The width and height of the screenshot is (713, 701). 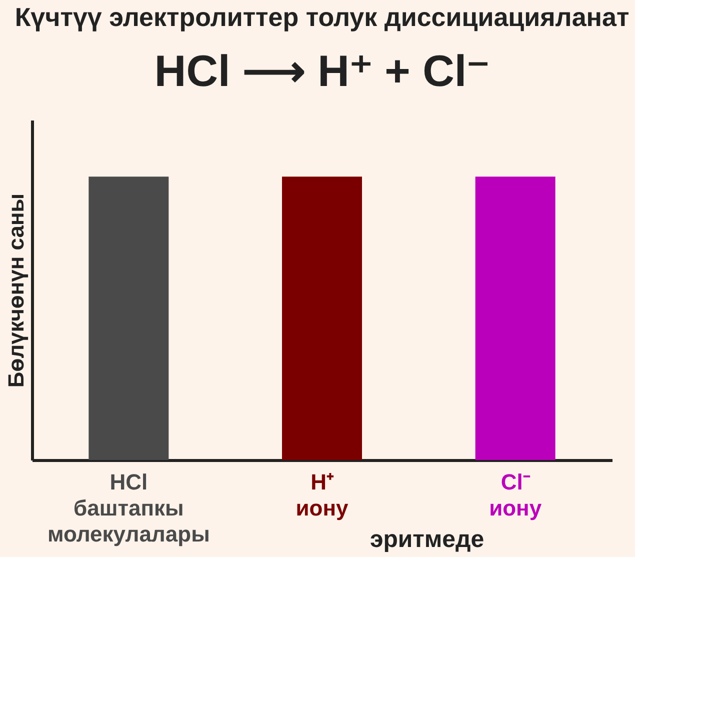 I want to click on y-axis-title: Бөлүкчөнүн саны, so click(x=16, y=290).